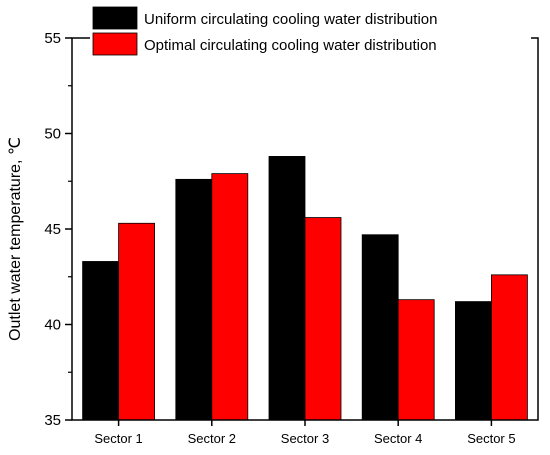  I want to click on legend-swatch-optimal, so click(115, 44).